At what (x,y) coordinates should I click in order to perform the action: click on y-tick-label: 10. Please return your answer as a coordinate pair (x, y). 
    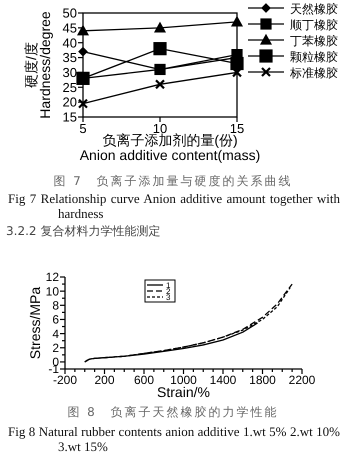
    Looking at the image, I should click on (53, 291).